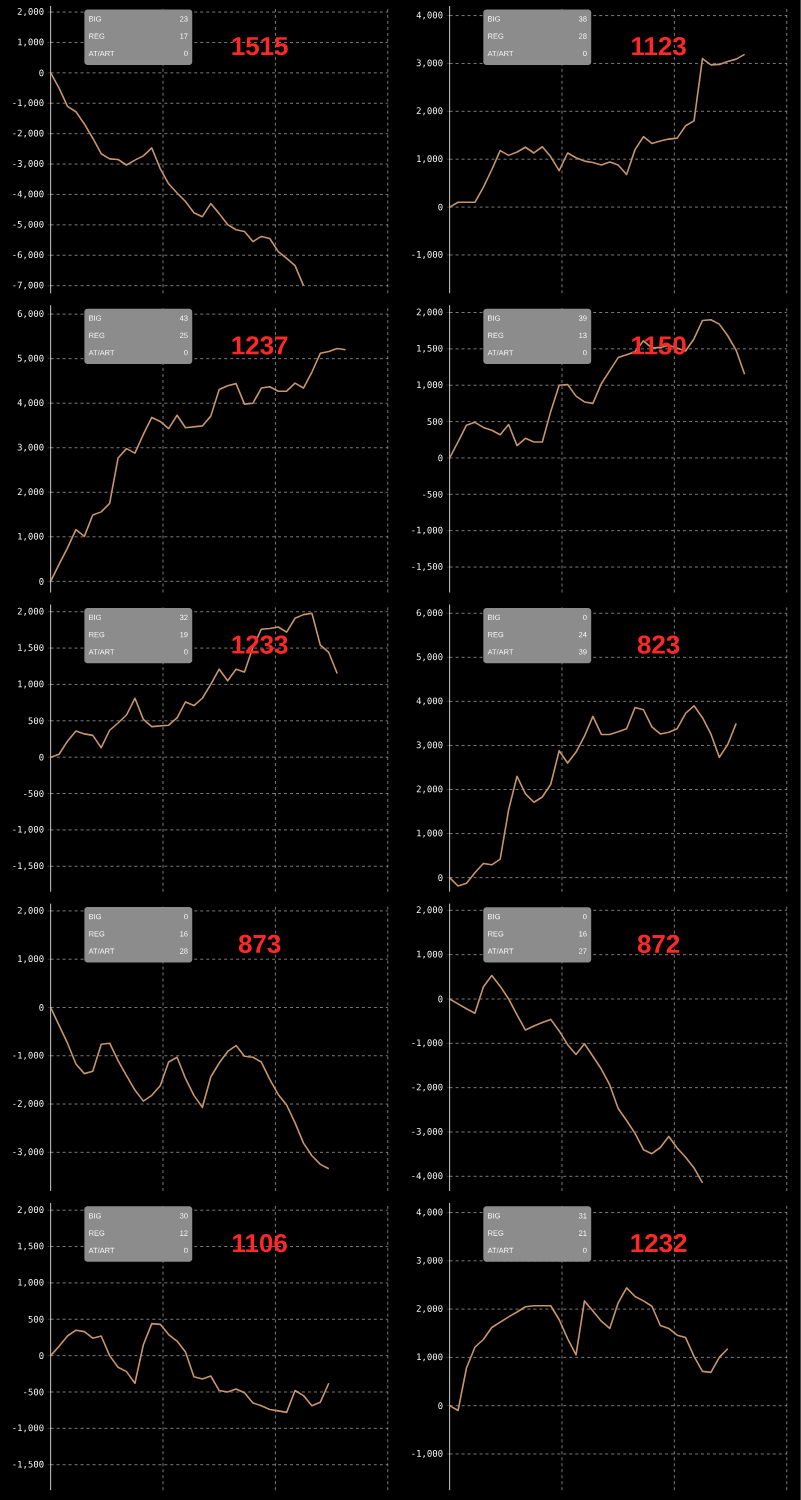  I want to click on text: 1515, so click(260, 46).